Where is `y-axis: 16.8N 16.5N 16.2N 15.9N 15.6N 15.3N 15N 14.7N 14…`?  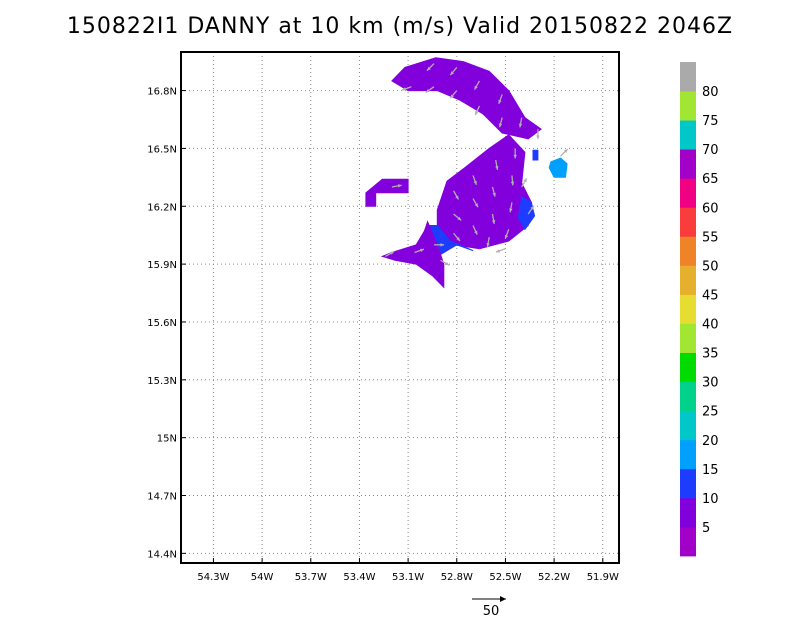 y-axis: 16.8N 16.5N 16.2N 15.9N 15.6N 15.3N 15N 14.7N 14… is located at coordinates (166, 323).